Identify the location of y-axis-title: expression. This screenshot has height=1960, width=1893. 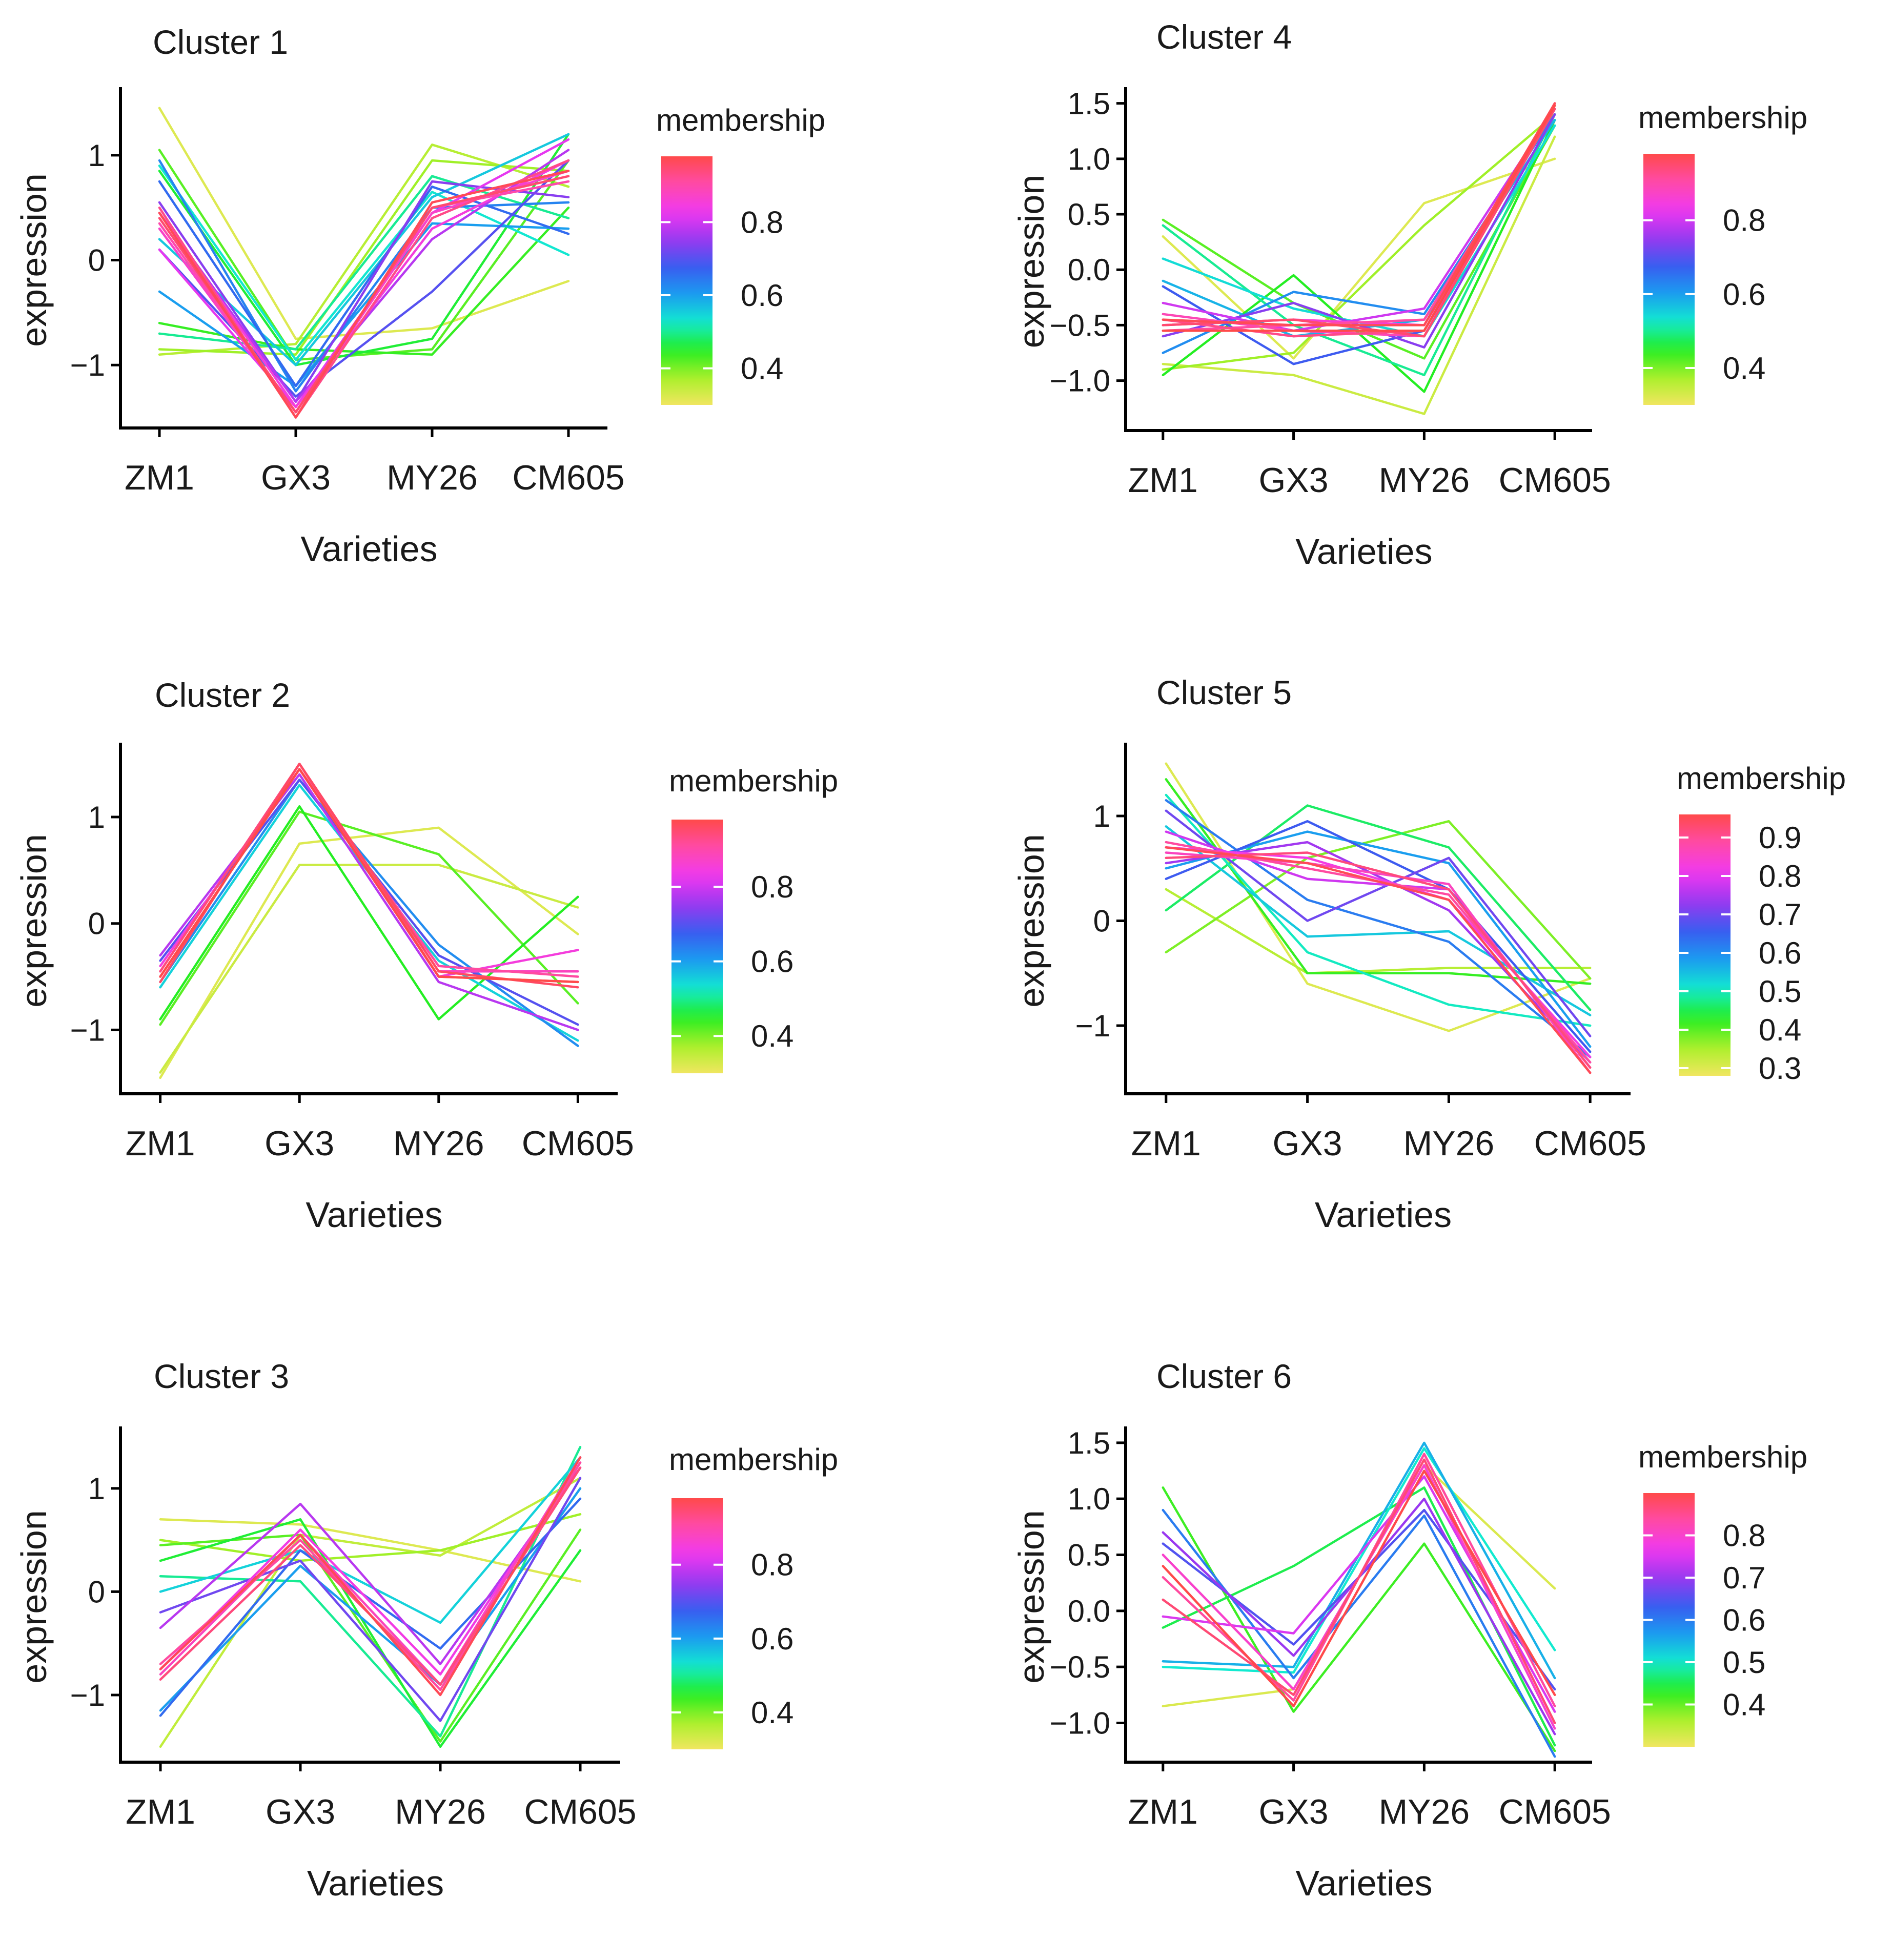
(34, 260).